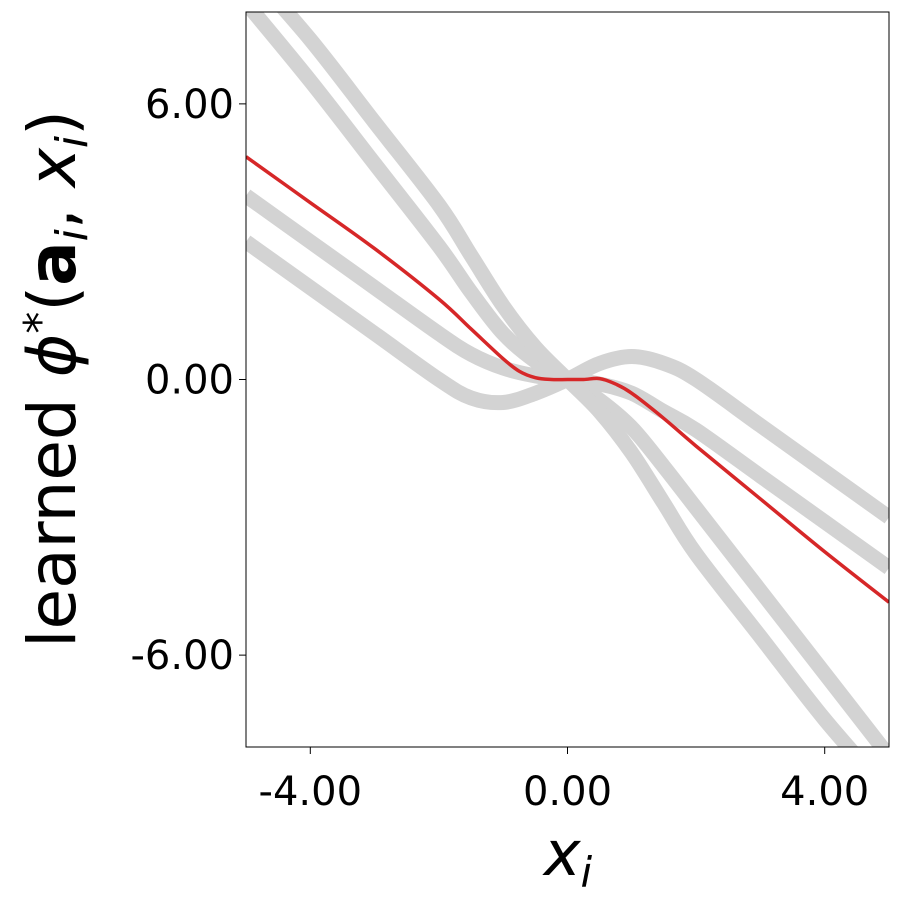 This screenshot has height=900, width=900. I want to click on x-axis-label-main: x, so click(562, 853).